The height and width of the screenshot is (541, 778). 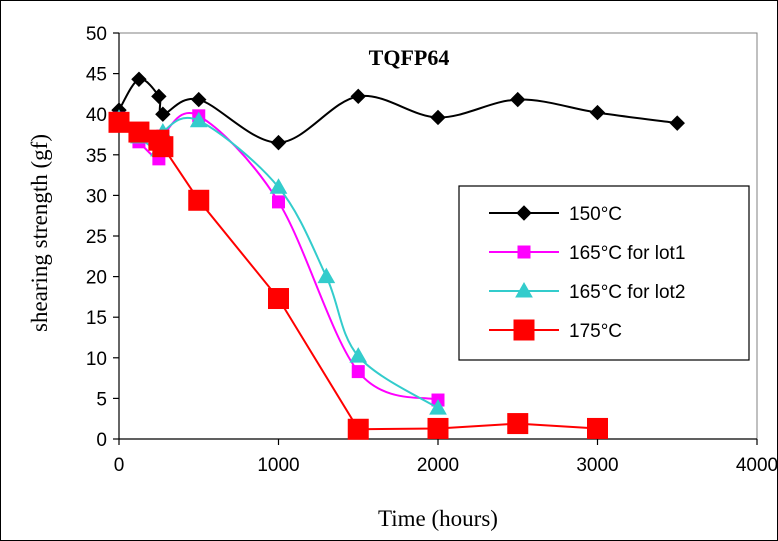 What do you see at coordinates (409, 57) in the screenshot?
I see `chart-title: TQFP64` at bounding box center [409, 57].